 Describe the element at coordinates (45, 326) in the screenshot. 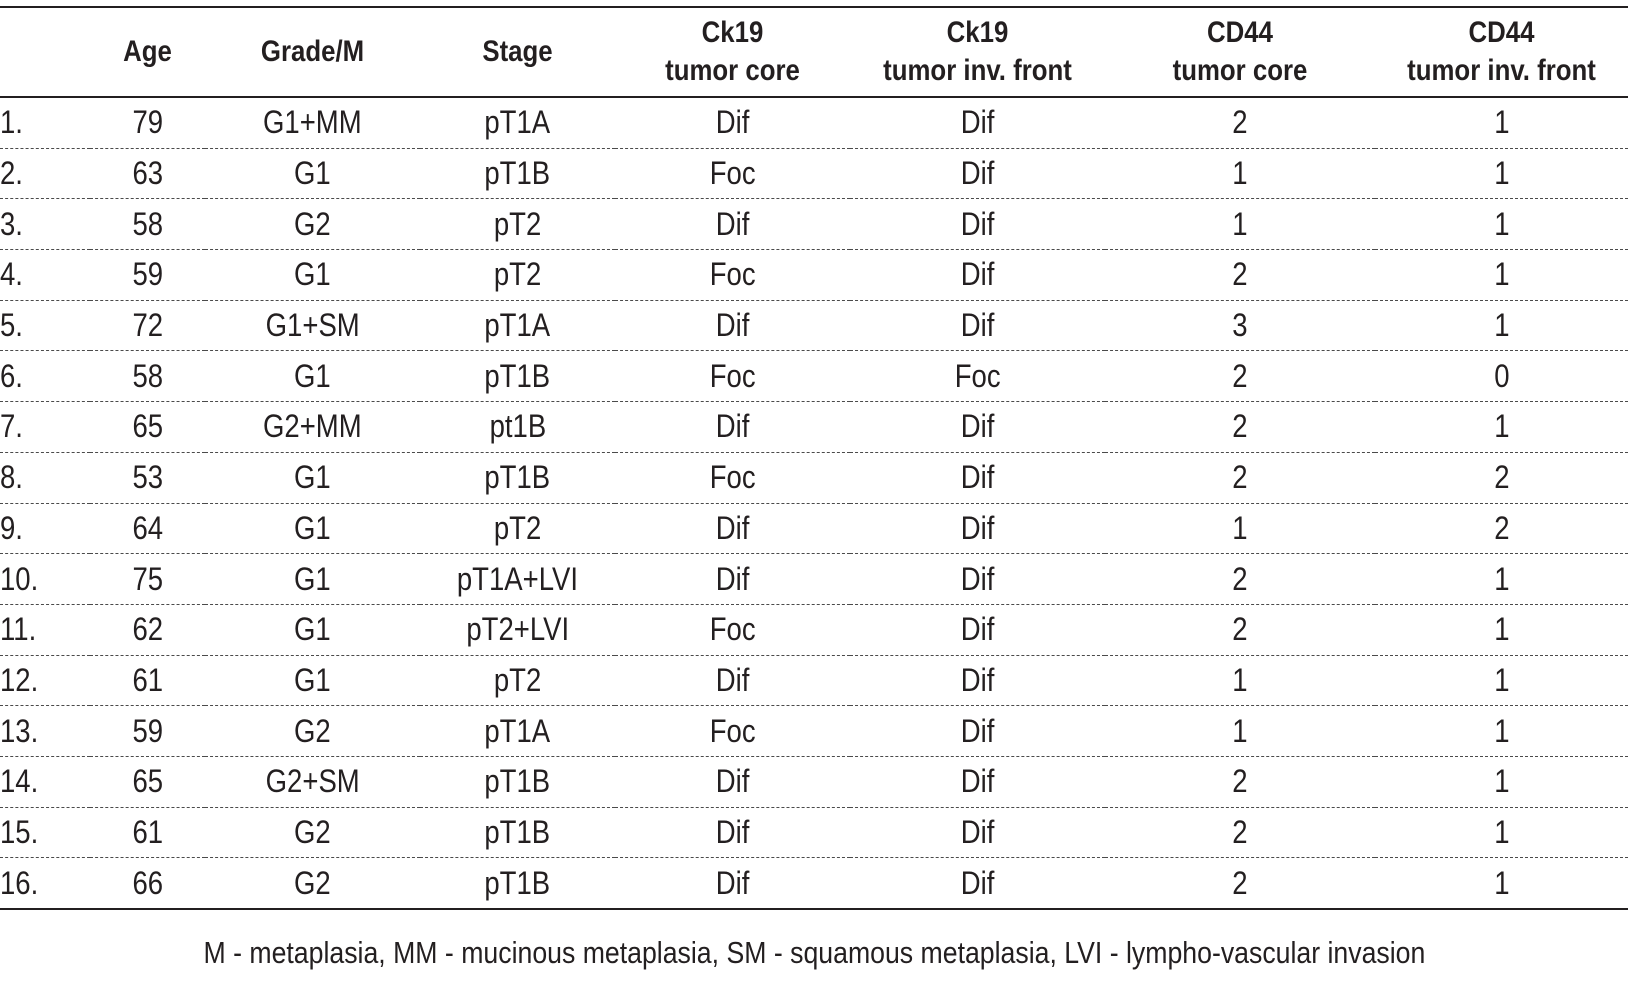

I see `cell-id: 5.` at that location.